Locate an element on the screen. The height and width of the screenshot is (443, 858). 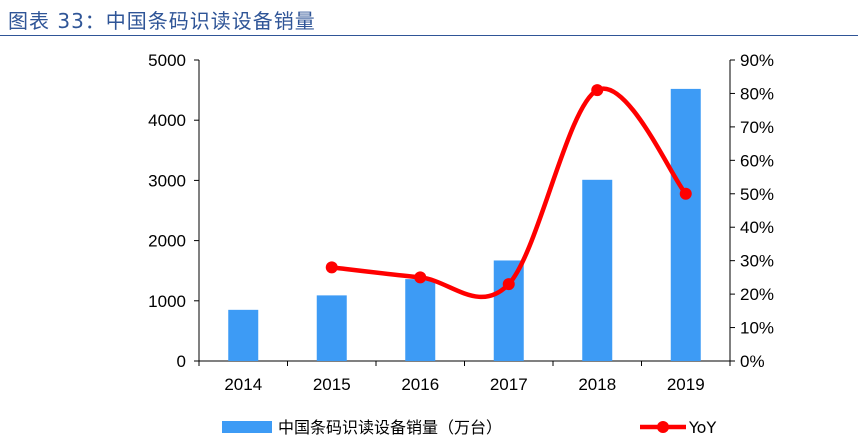
right-axis-tick-label: 30% is located at coordinates (757, 261).